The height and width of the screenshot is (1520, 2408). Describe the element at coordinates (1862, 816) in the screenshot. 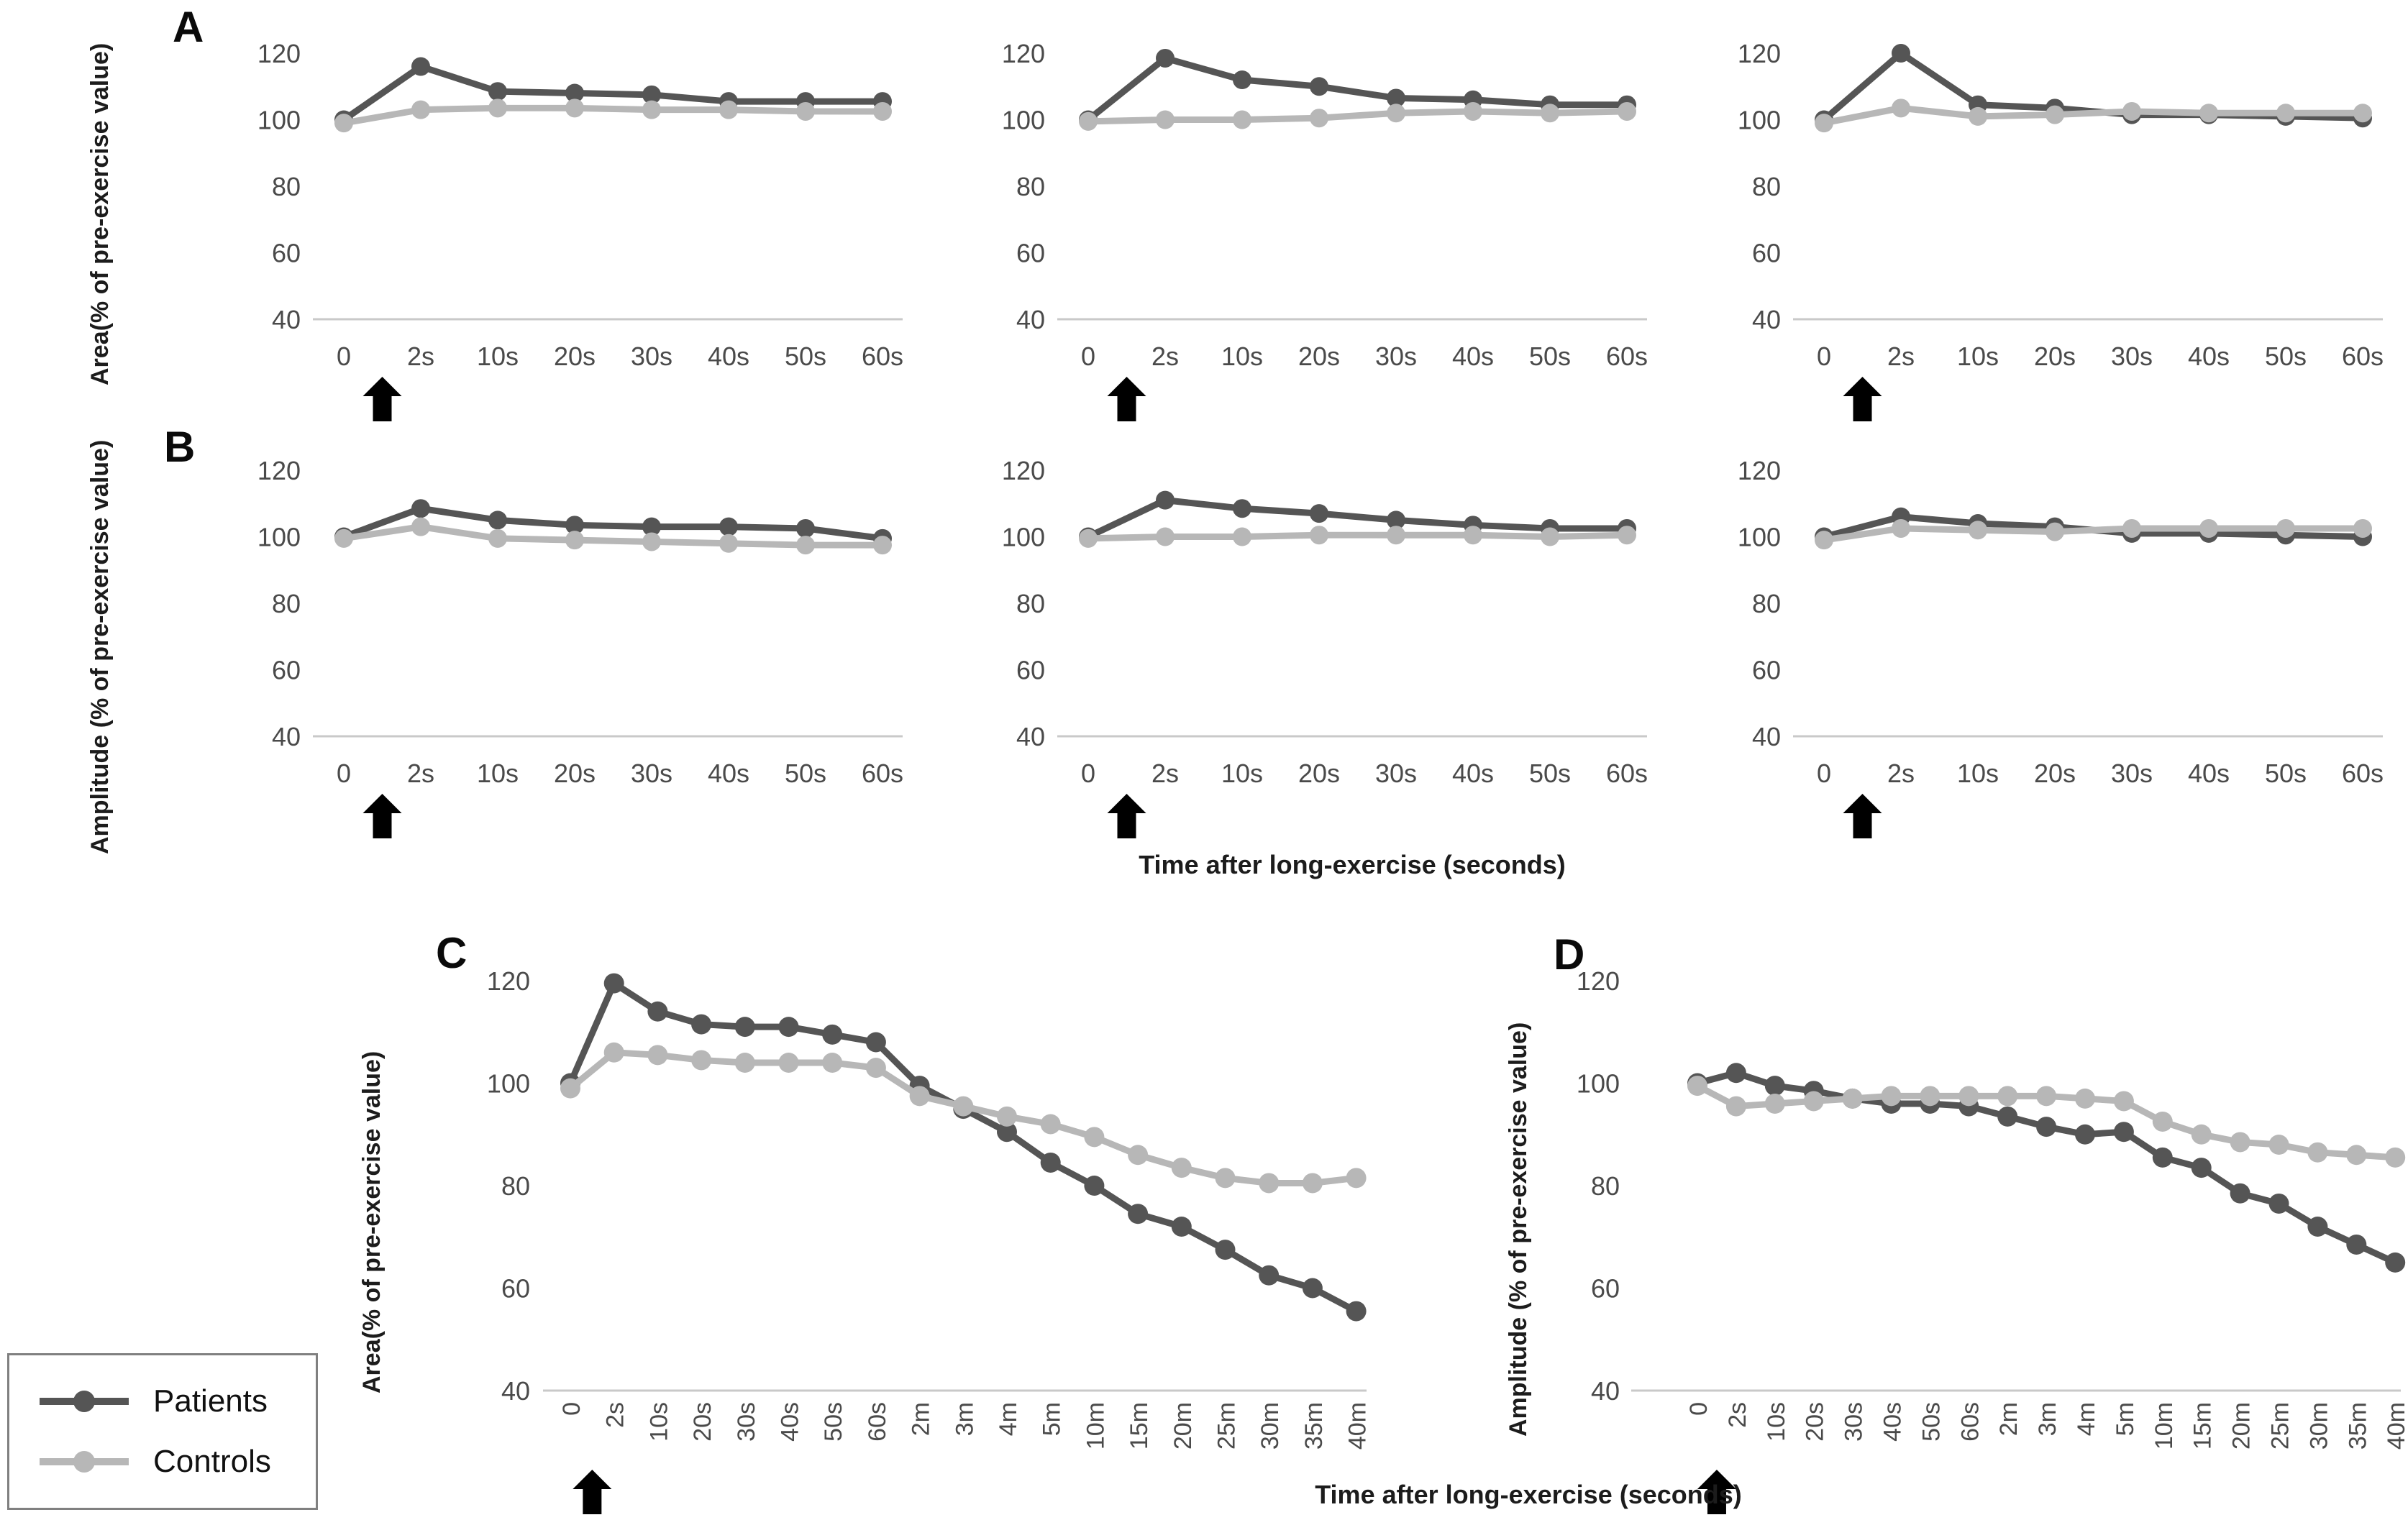

I see `exercise-arrow-icon` at that location.